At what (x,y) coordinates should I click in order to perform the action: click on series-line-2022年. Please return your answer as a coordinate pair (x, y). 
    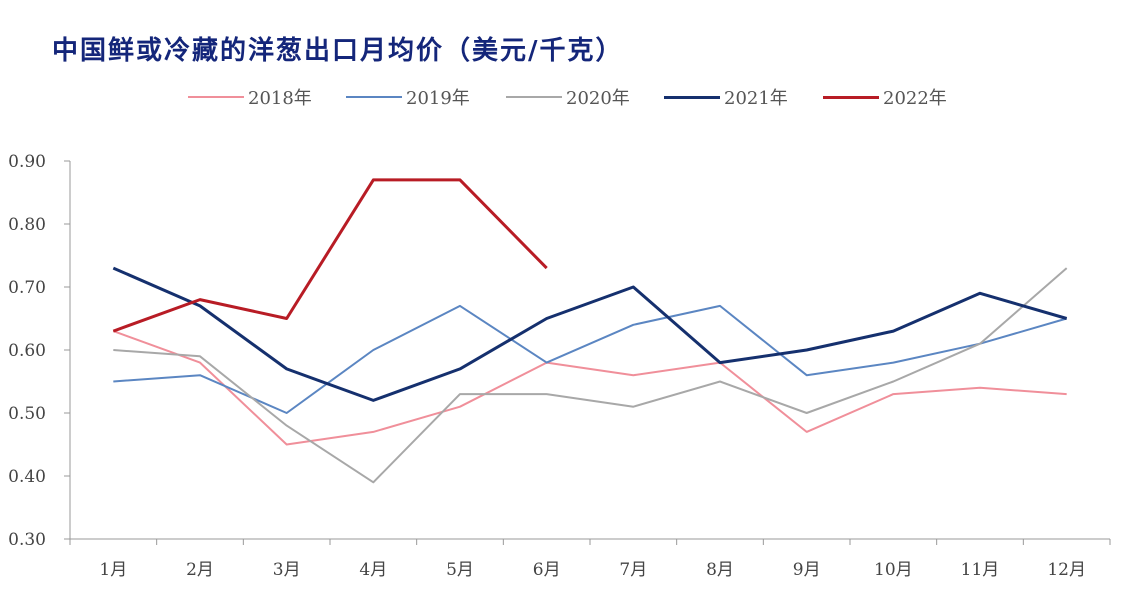
    Looking at the image, I should click on (330, 255).